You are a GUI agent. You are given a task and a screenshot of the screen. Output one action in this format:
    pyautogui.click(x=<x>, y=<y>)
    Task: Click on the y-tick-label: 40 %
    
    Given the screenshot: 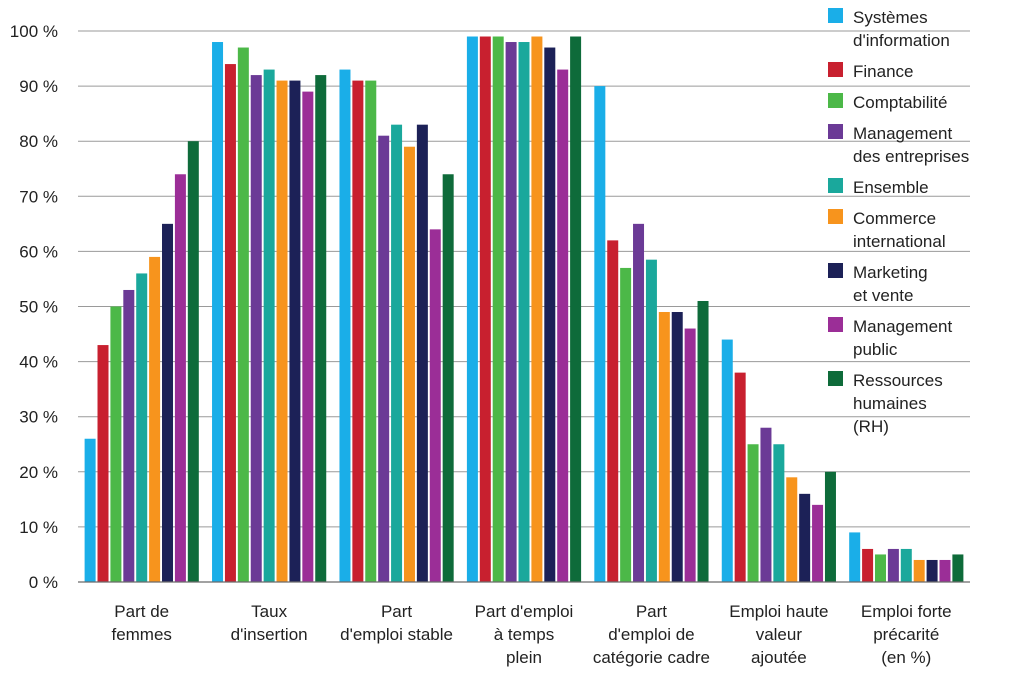 What is the action you would take?
    pyautogui.click(x=38, y=362)
    